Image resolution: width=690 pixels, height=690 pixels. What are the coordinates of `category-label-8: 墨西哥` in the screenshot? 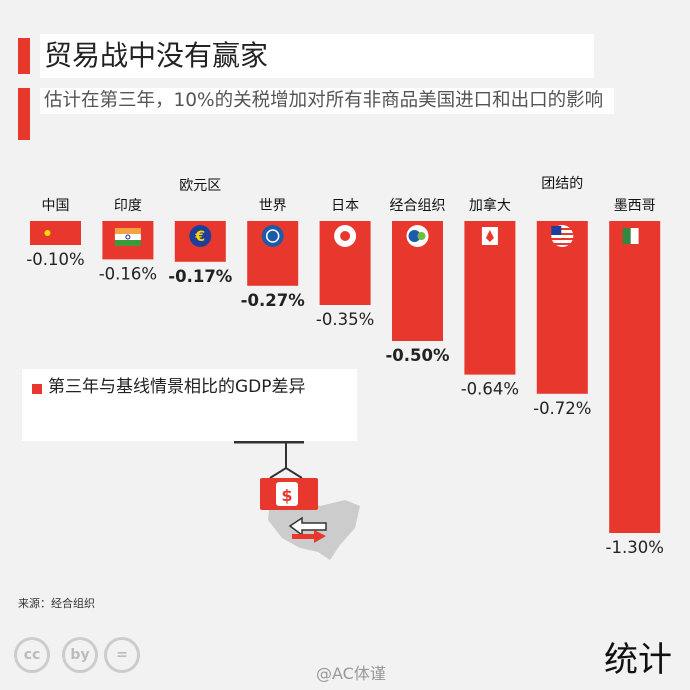 It's located at (635, 206).